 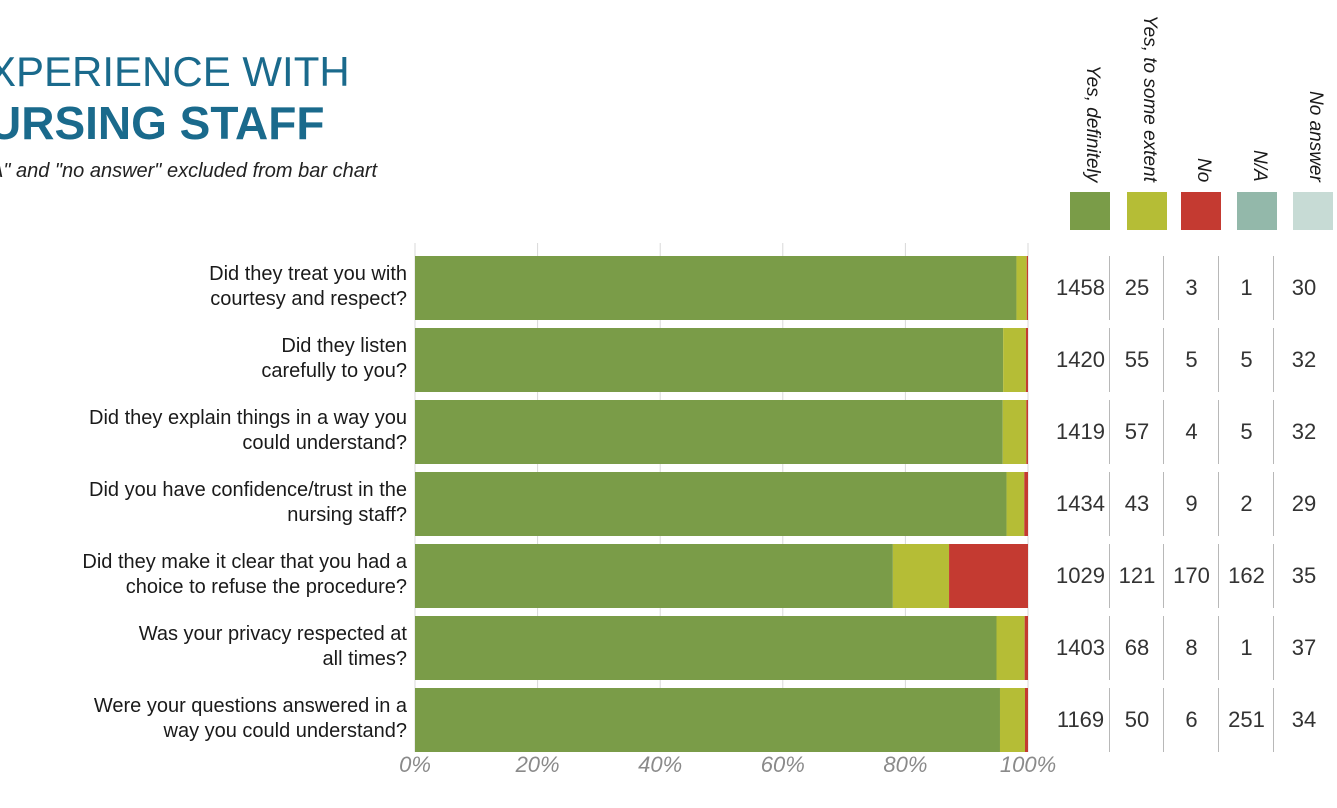 What do you see at coordinates (1191, 288) in the screenshot?
I see `count-cell: 3` at bounding box center [1191, 288].